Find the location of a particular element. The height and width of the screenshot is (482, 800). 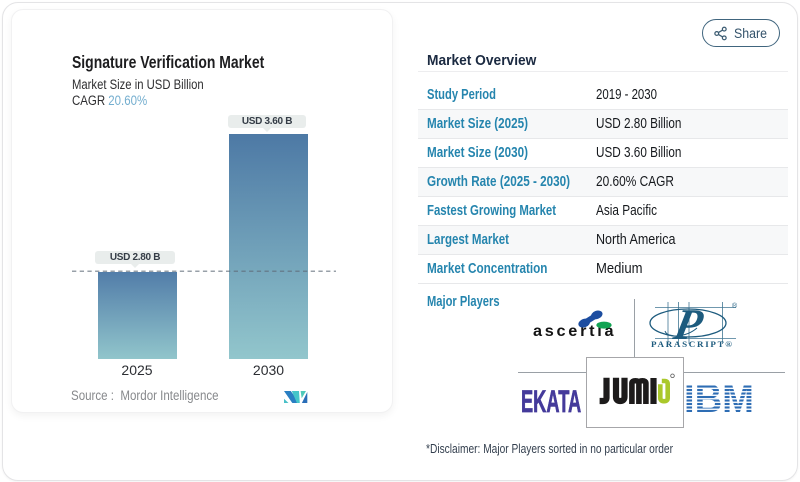

svg-text: IBM is located at coordinates (719, 399).